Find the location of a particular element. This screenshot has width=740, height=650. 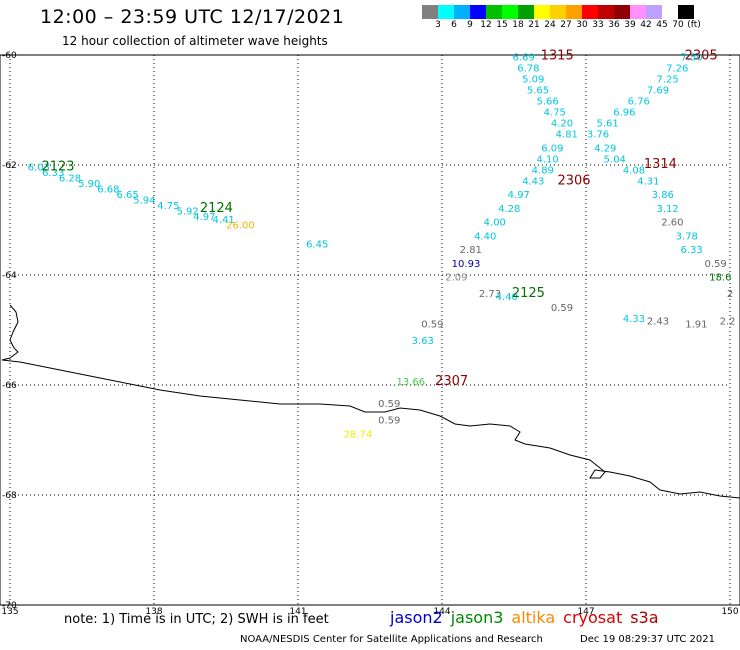

wave-height-label: 4.43 is located at coordinates (533, 181).